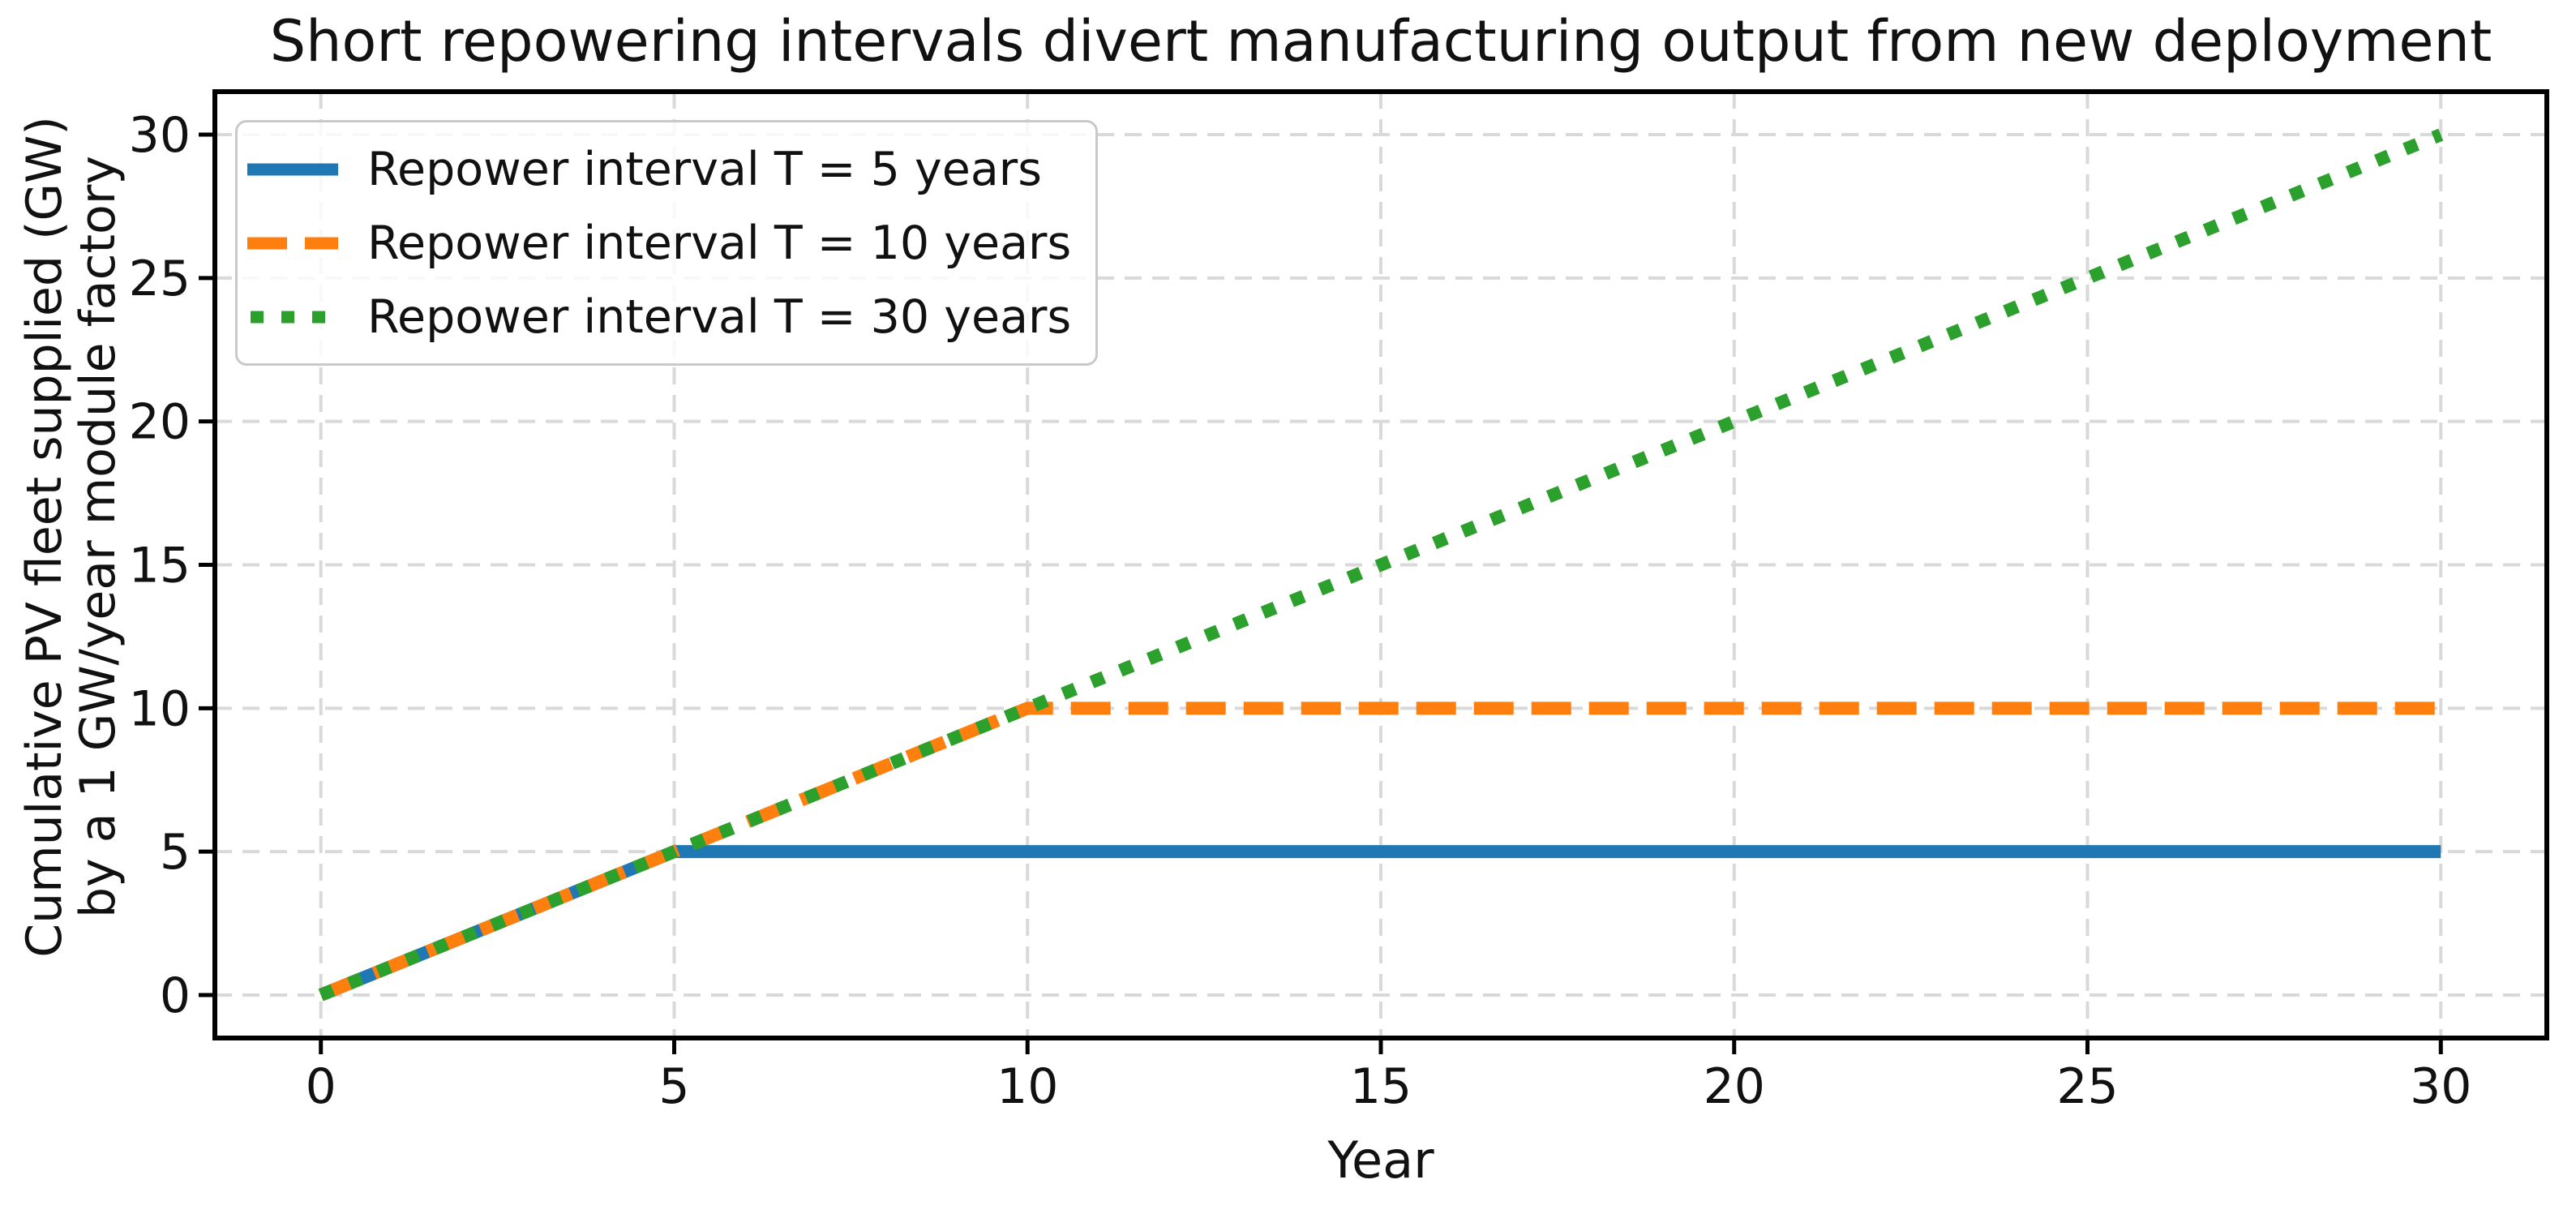 The height and width of the screenshot is (1214, 2576). Describe the element at coordinates (98, 537) in the screenshot. I see `y-axis-label-line2: by a 1 GW/year module factory` at that location.